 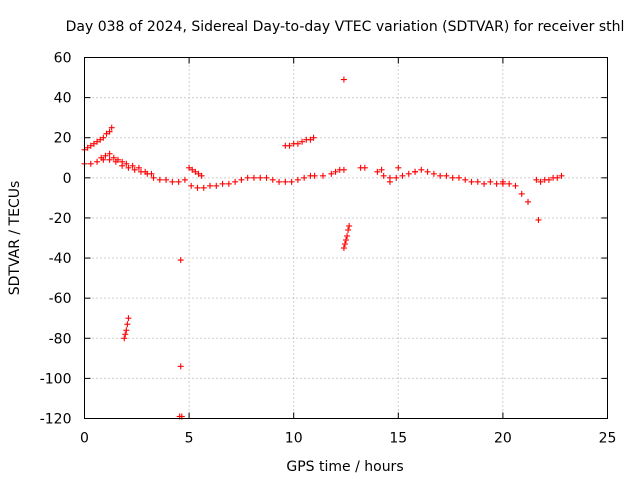 I want to click on series-upper_band, so click(x=126, y=163).